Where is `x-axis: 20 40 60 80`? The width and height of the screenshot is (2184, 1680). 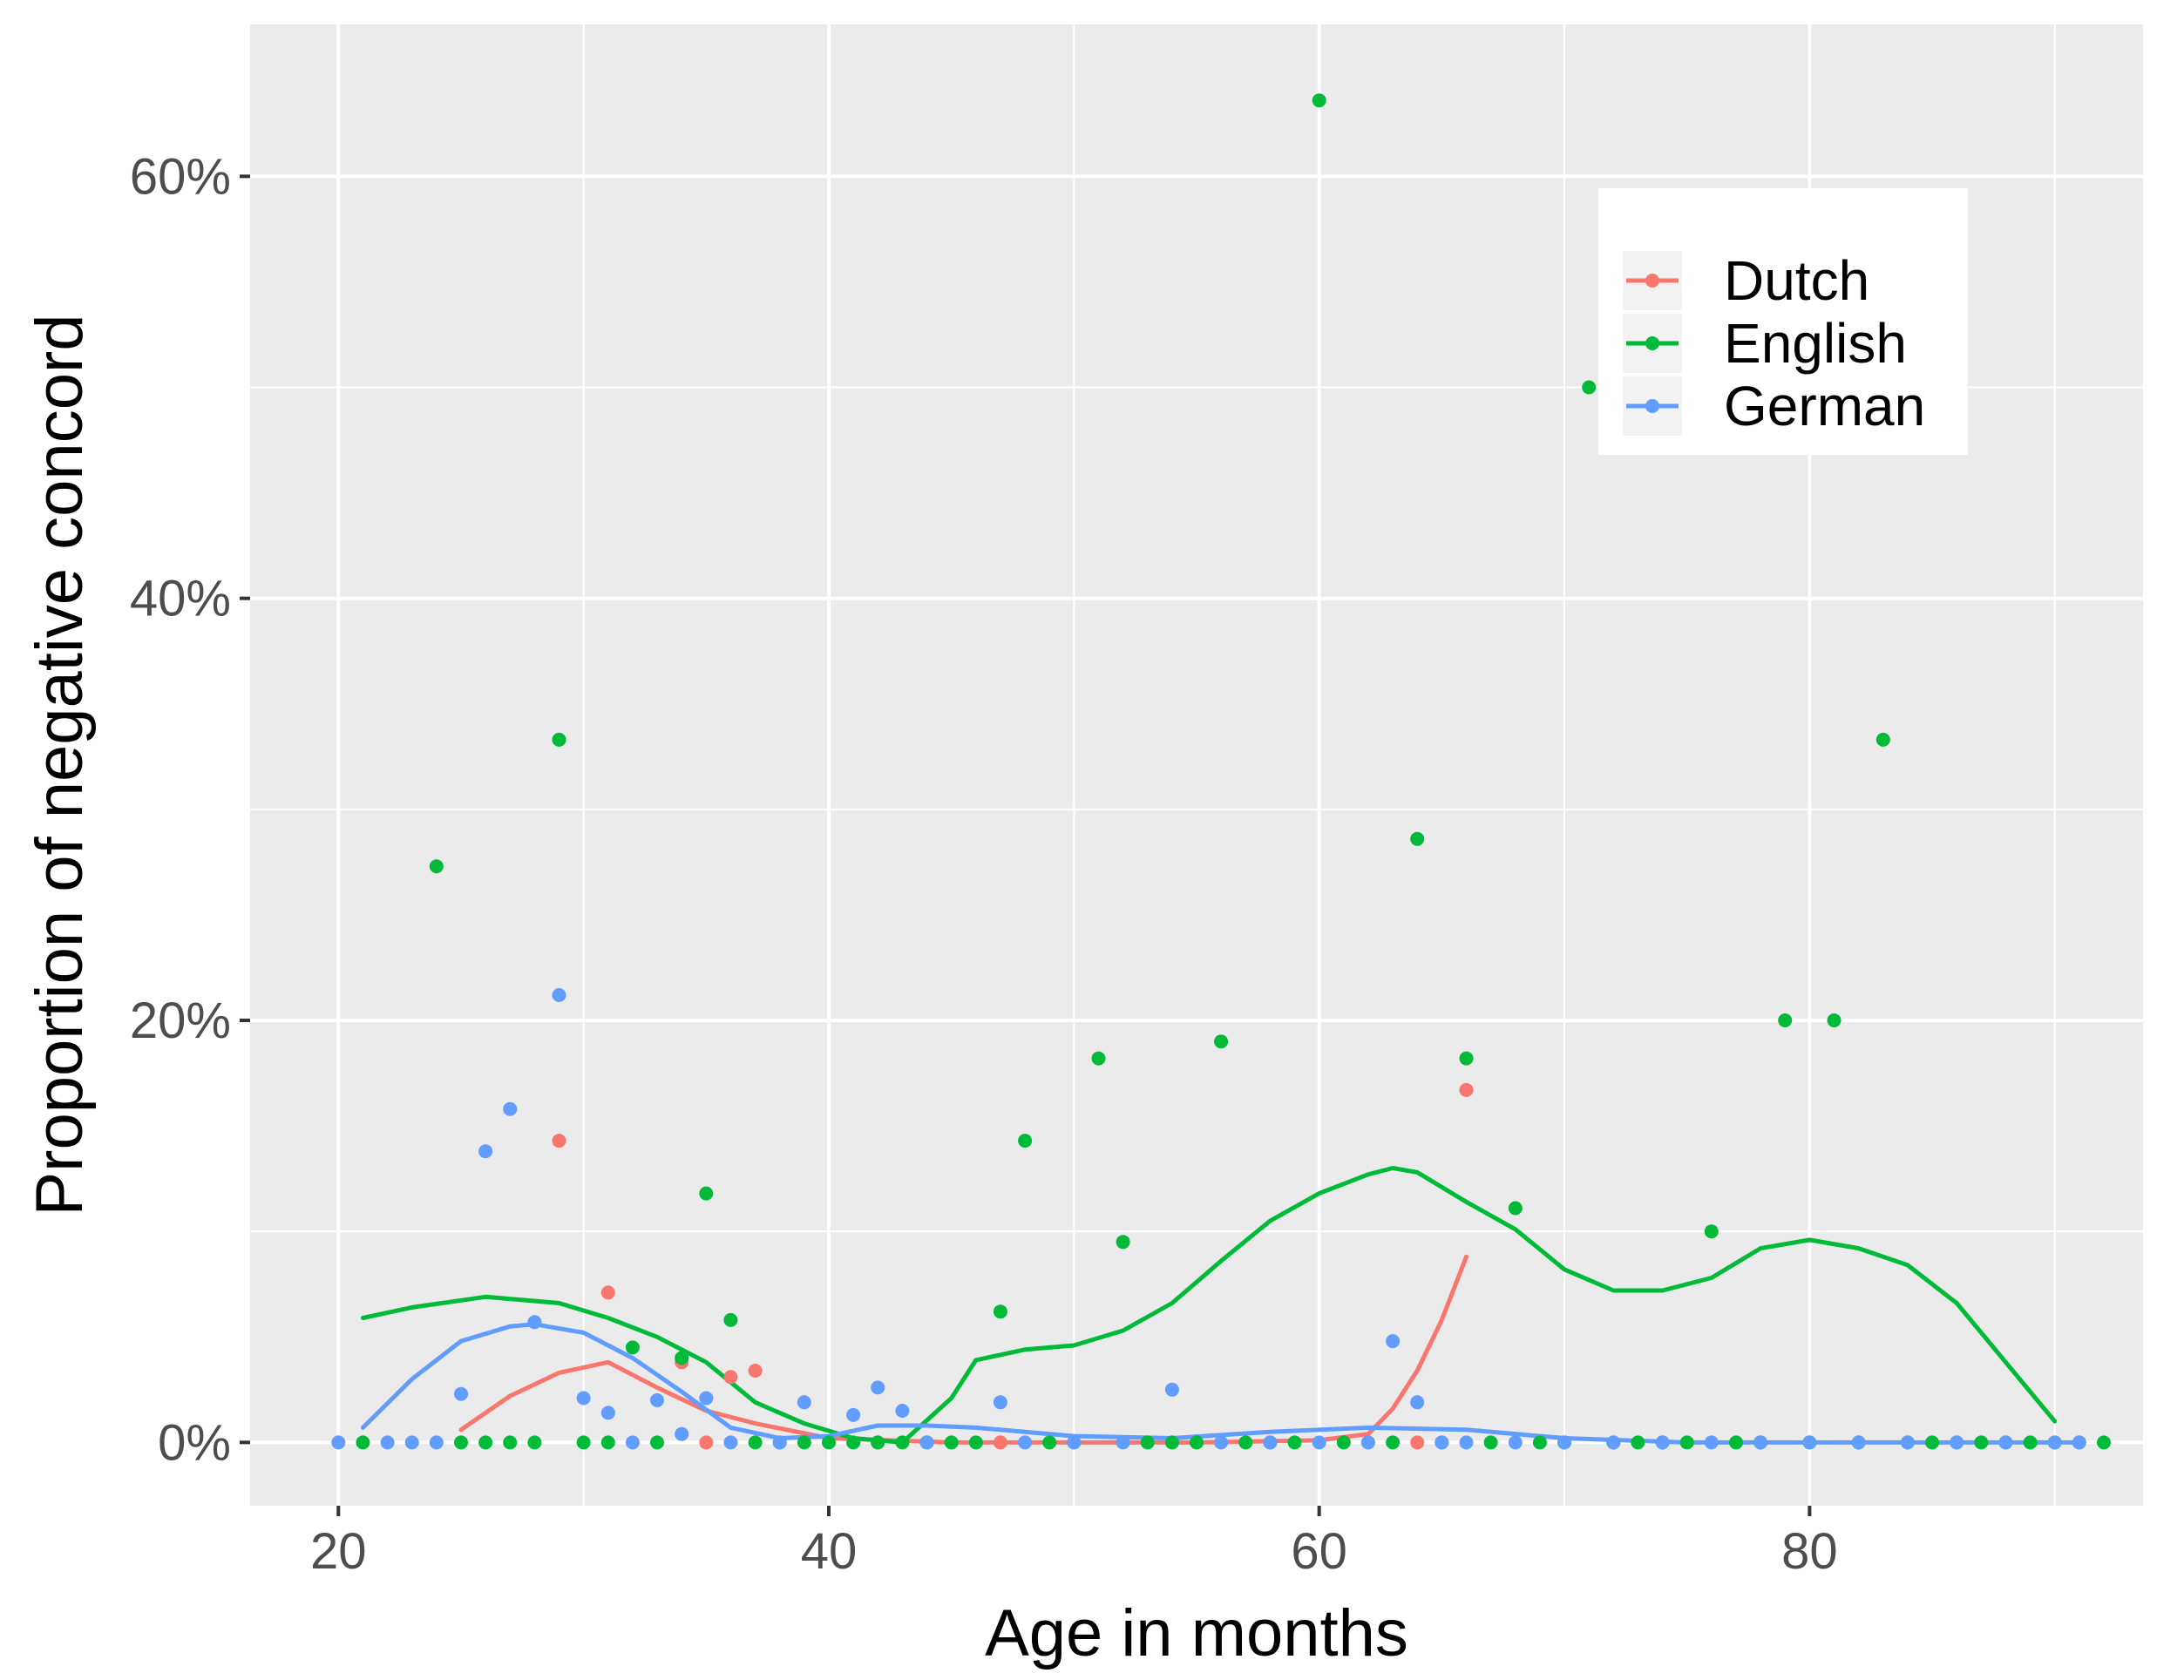
x-axis: 20 40 60 80 is located at coordinates (1074, 1543).